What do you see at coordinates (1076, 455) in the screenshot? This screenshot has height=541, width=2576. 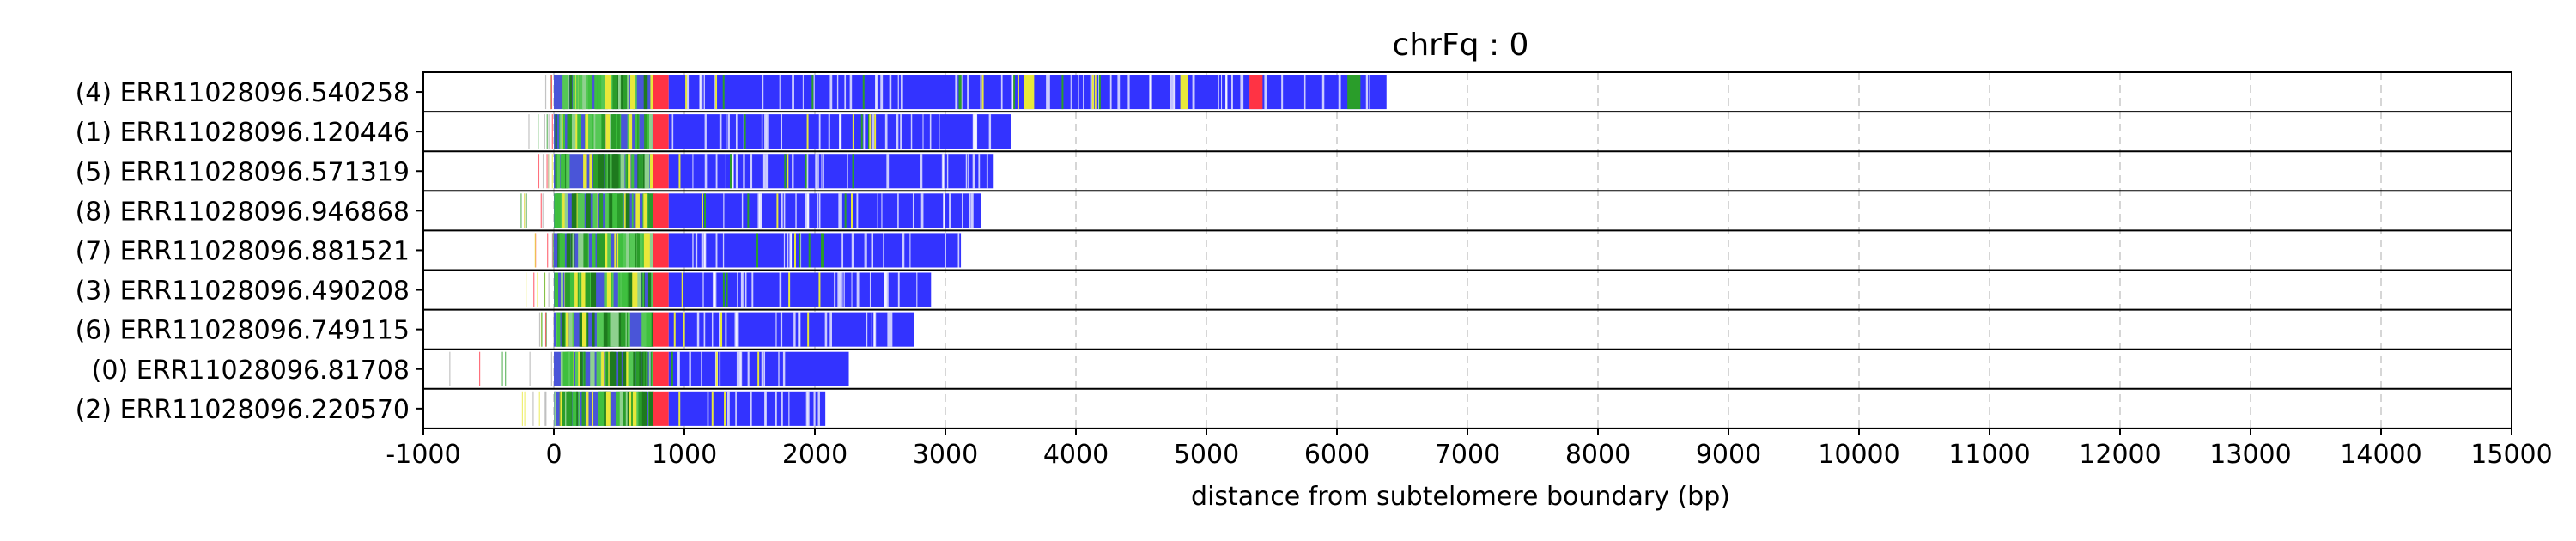 I see `x-tick-label: 4000` at bounding box center [1076, 455].